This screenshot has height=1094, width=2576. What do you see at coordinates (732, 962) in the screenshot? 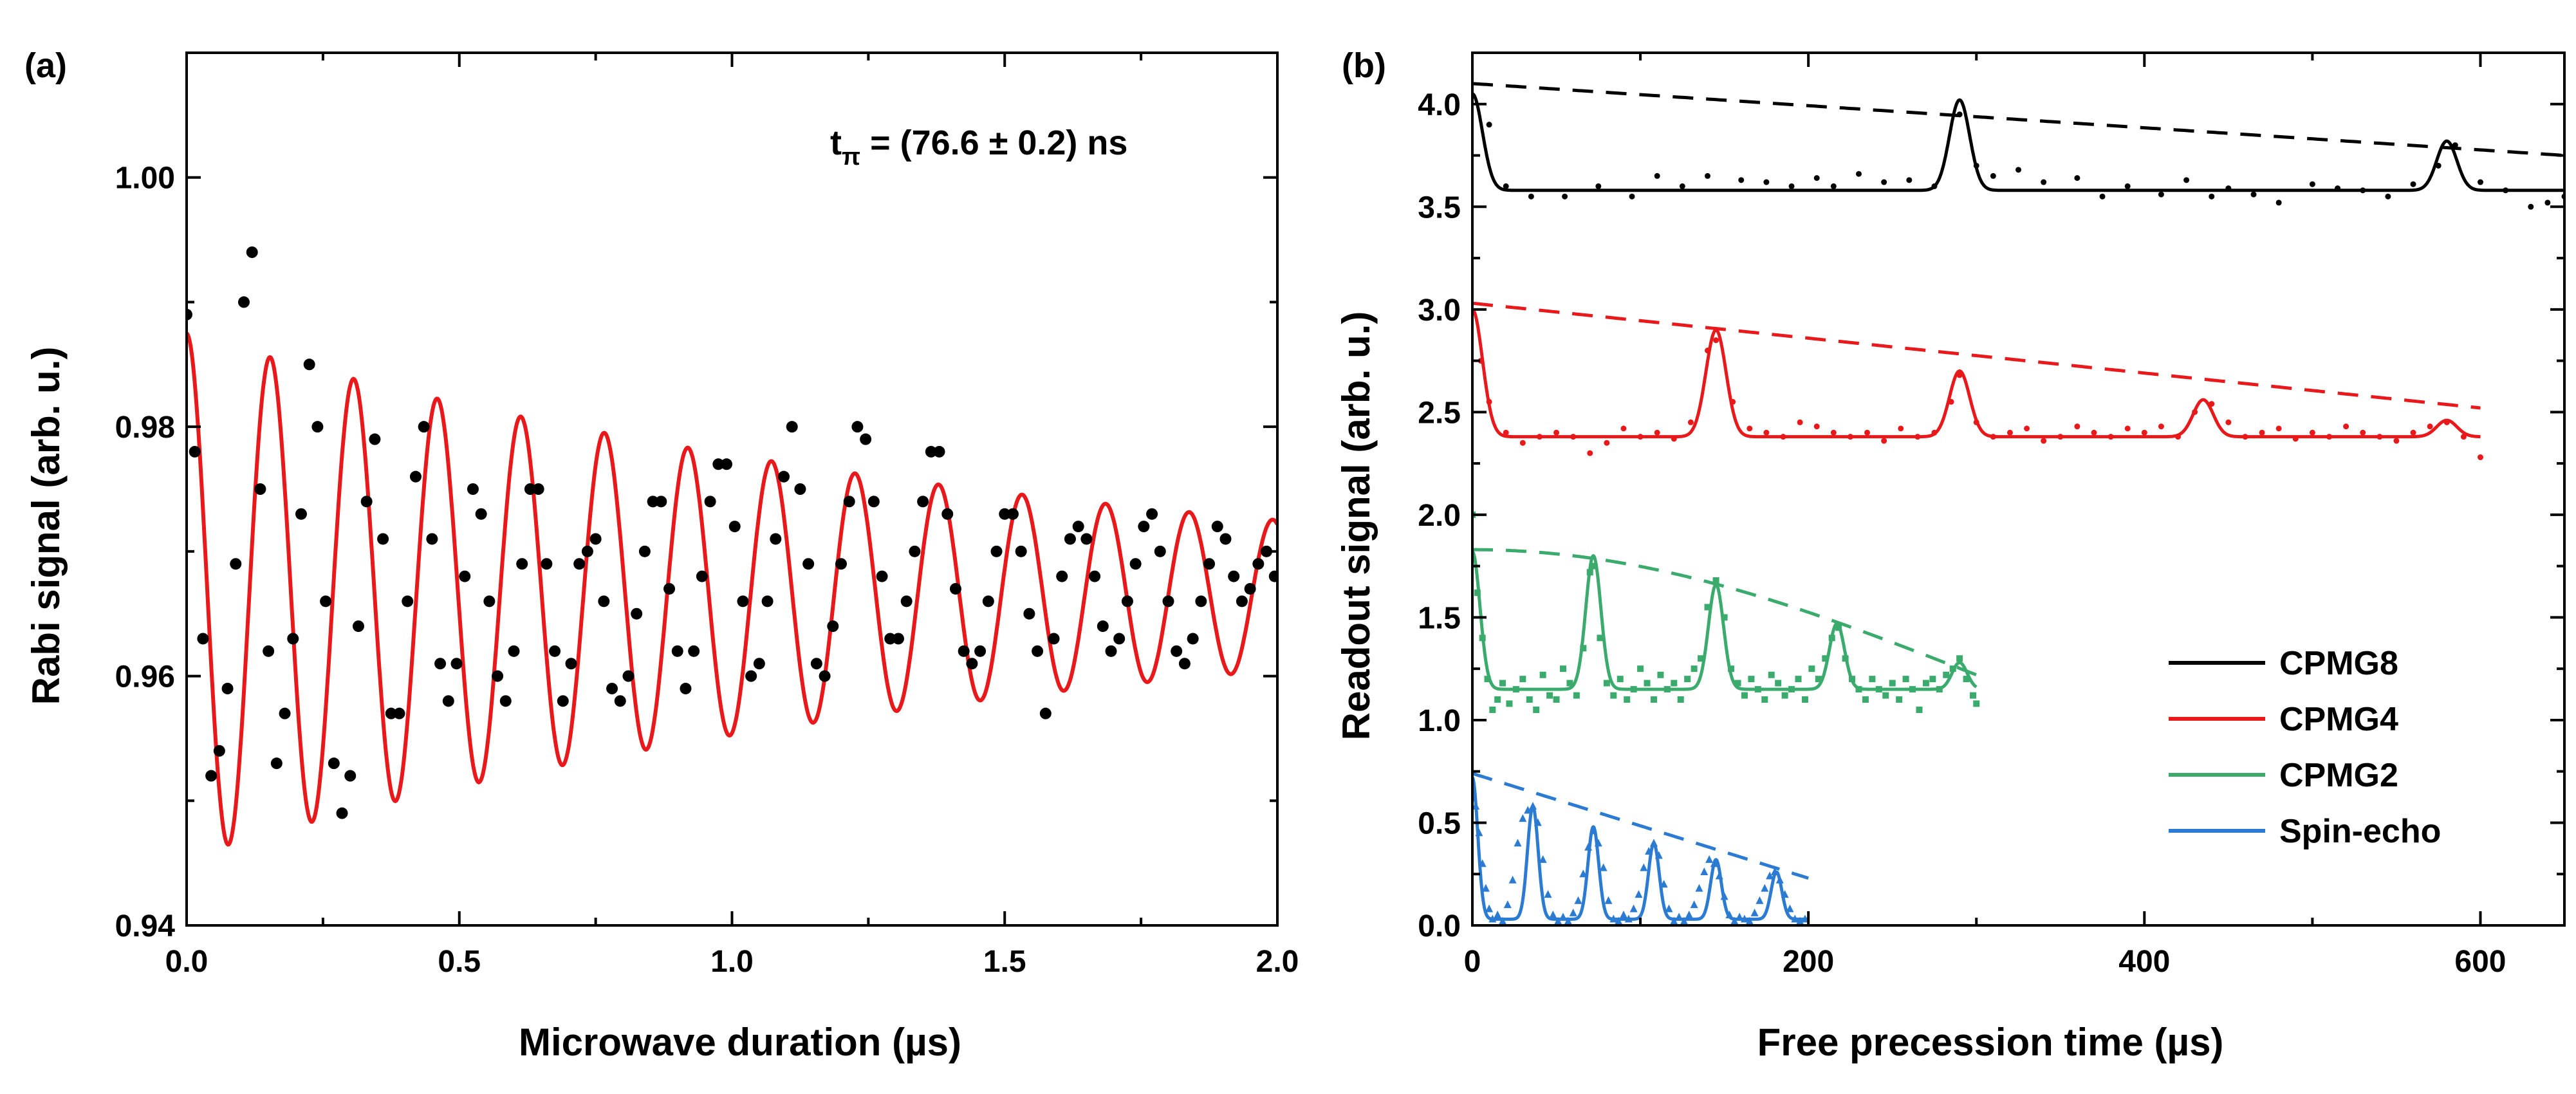
I see `x-tick-label: 1.0` at bounding box center [732, 962].